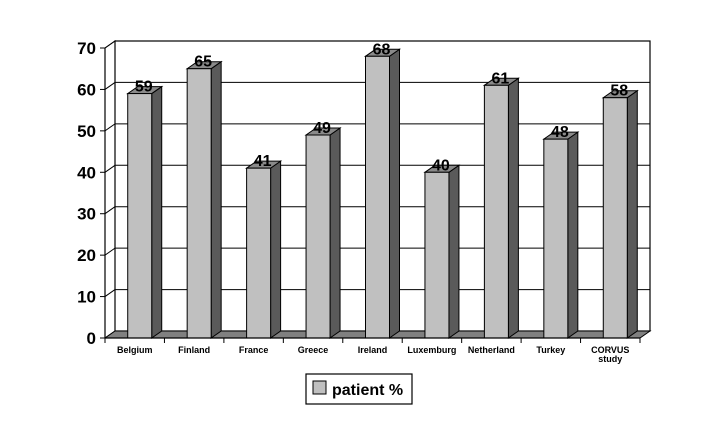 The height and width of the screenshot is (446, 720). I want to click on y-tick-label: 30, so click(86, 214).